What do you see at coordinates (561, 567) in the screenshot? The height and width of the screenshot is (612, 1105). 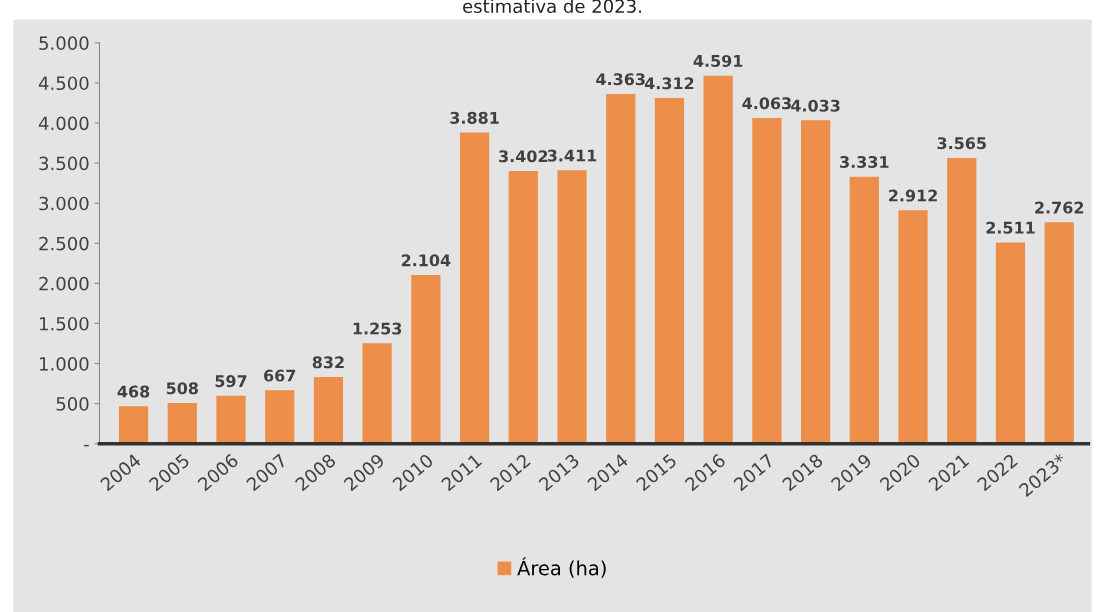 I see `legend-label: Área (ha)` at bounding box center [561, 567].